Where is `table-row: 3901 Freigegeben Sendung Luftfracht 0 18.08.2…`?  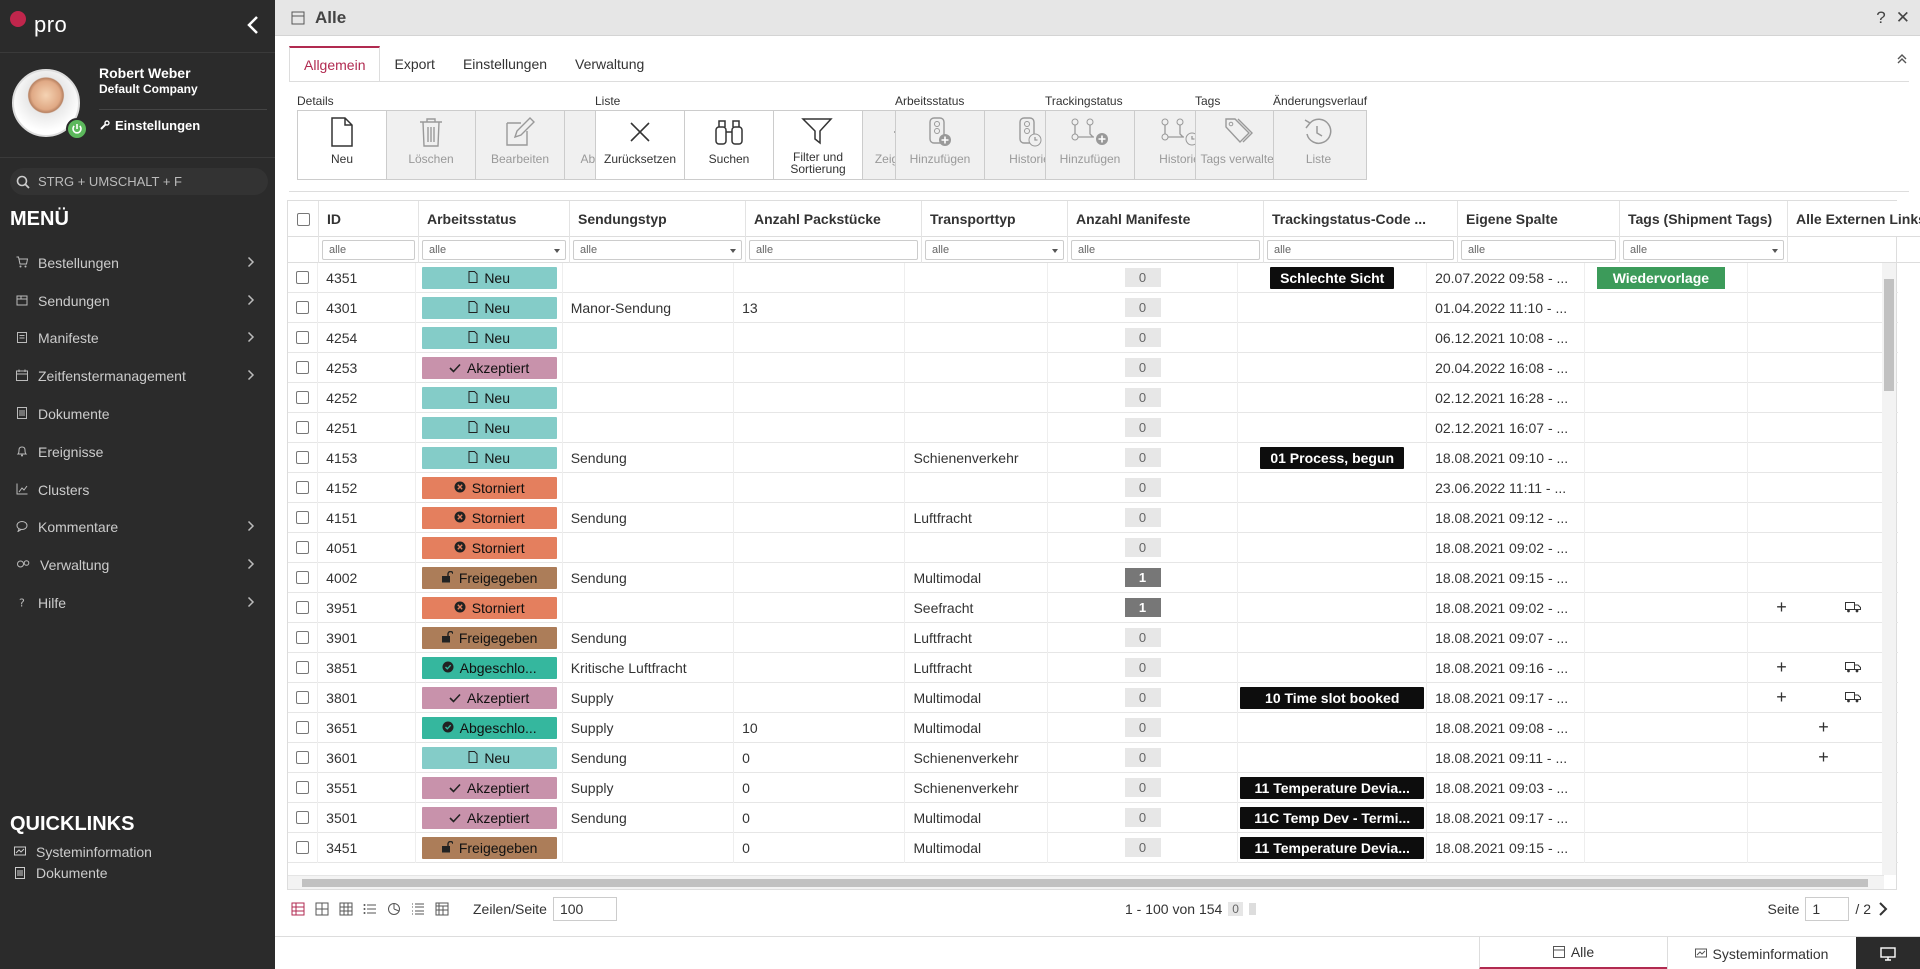
table-row: 3901 Freigegeben Sendung Luftfracht 0 18.08.2… is located at coordinates (1093, 637).